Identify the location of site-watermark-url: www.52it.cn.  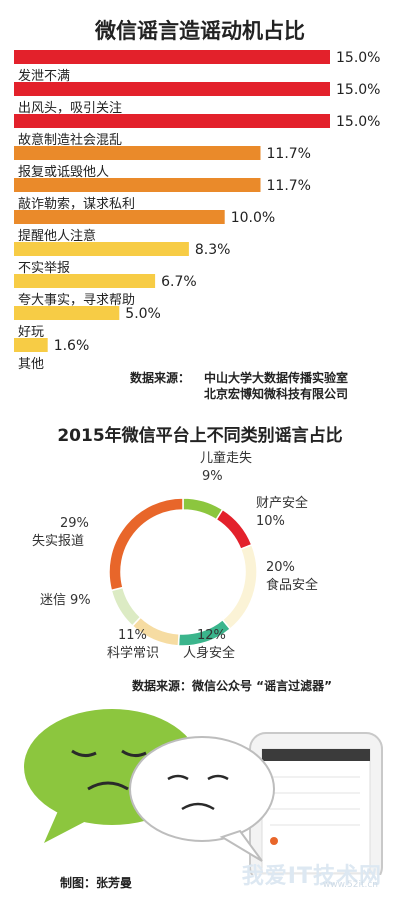
(350, 885).